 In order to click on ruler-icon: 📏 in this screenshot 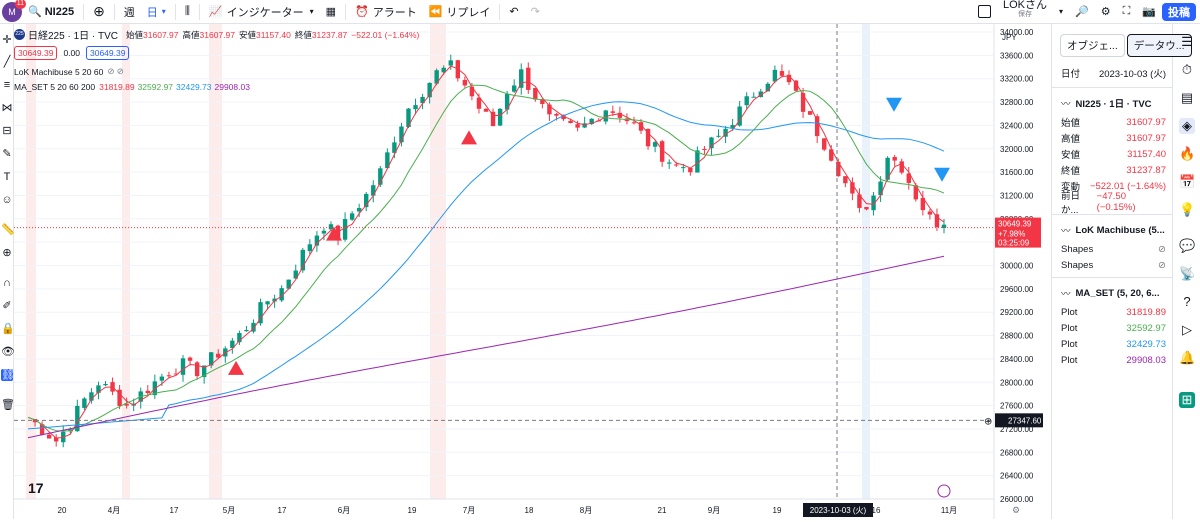, I will do `click(8, 230)`.